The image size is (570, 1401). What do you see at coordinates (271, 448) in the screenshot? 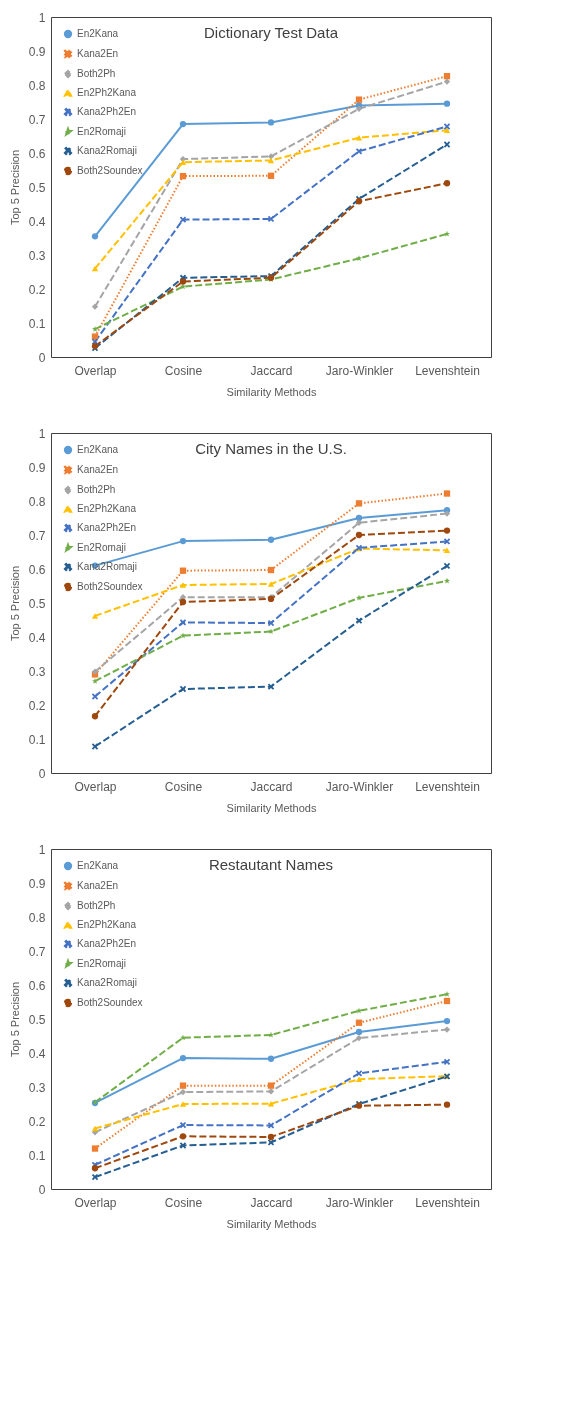
I see `chart-title: City Names in the U.S.` at bounding box center [271, 448].